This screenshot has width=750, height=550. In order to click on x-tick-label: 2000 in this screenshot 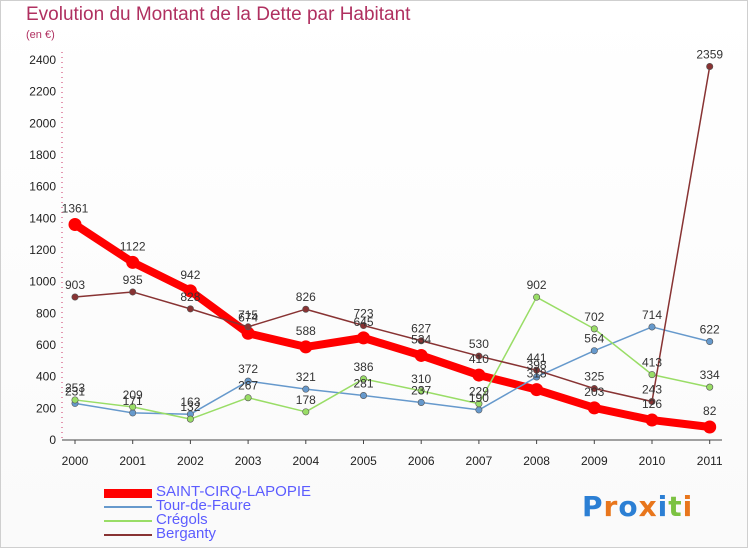, I will do `click(75, 461)`.